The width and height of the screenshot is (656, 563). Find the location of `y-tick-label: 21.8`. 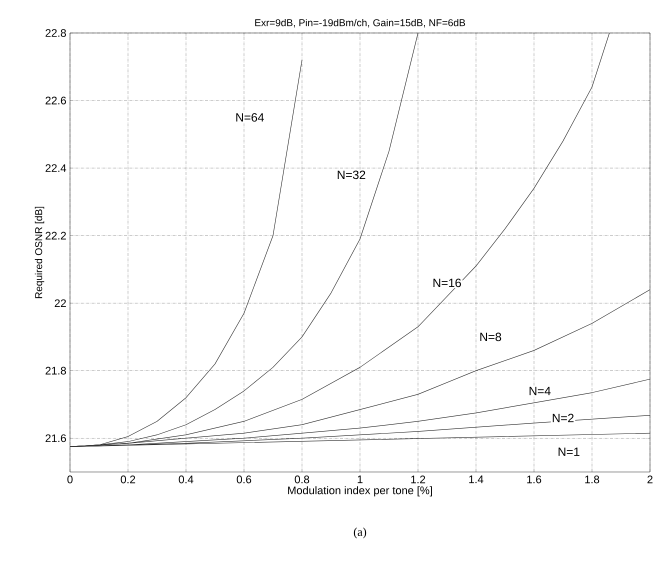

y-tick-label: 21.8 is located at coordinates (56, 370).